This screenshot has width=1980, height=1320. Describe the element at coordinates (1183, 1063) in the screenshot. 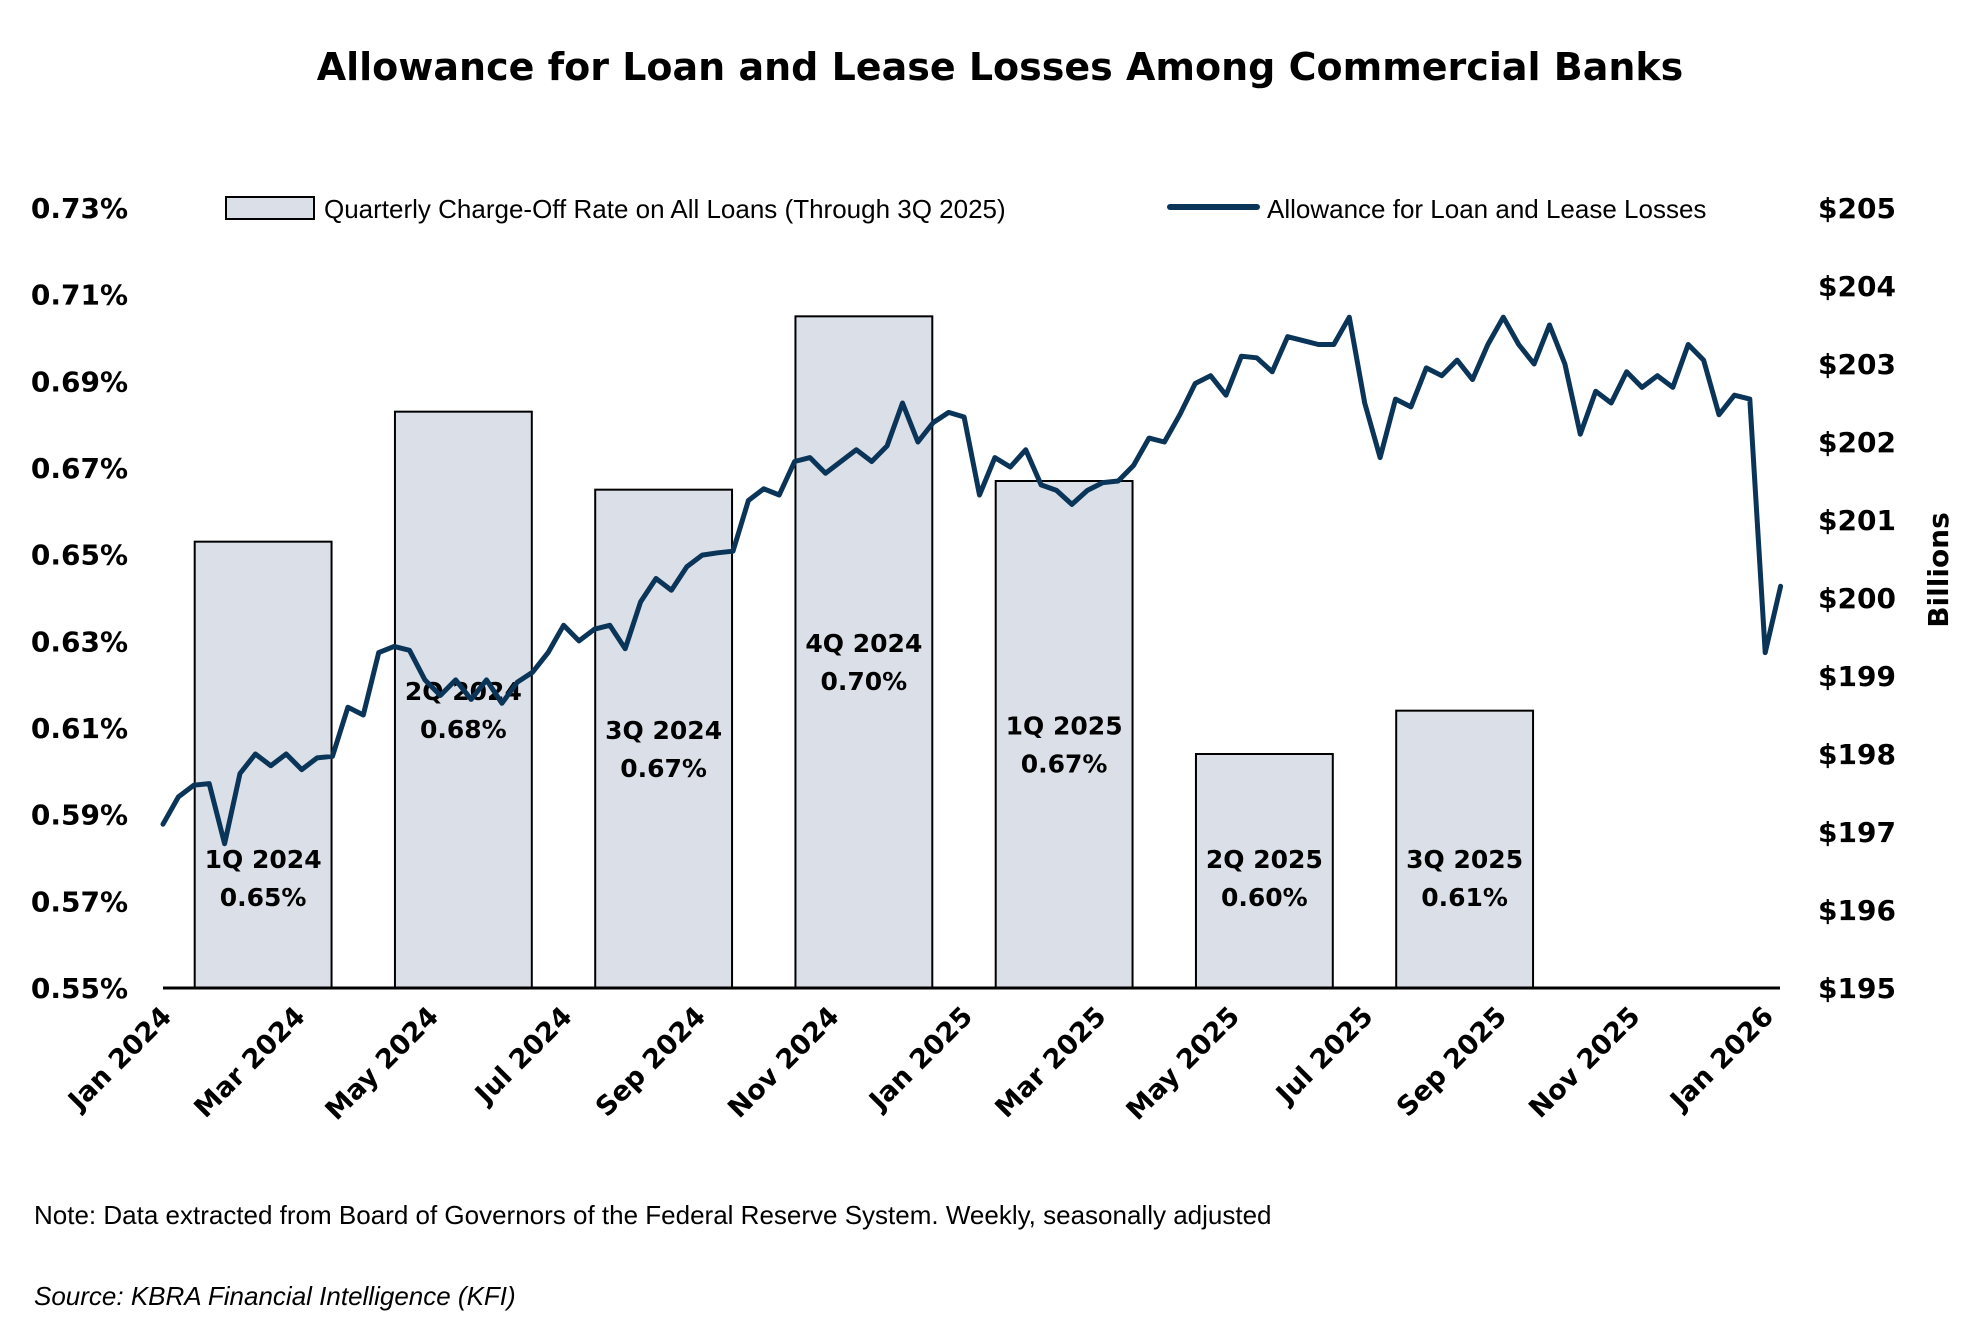

I see `x-tick-label: May 2025` at that location.